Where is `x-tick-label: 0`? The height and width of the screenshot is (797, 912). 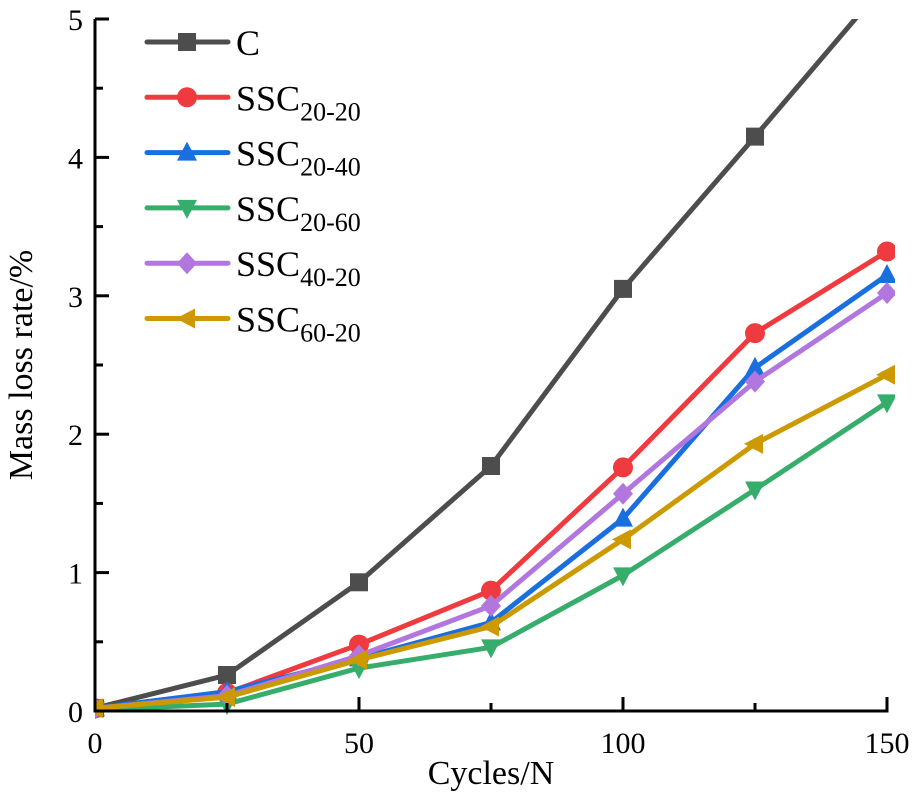 x-tick-label: 0 is located at coordinates (95, 743).